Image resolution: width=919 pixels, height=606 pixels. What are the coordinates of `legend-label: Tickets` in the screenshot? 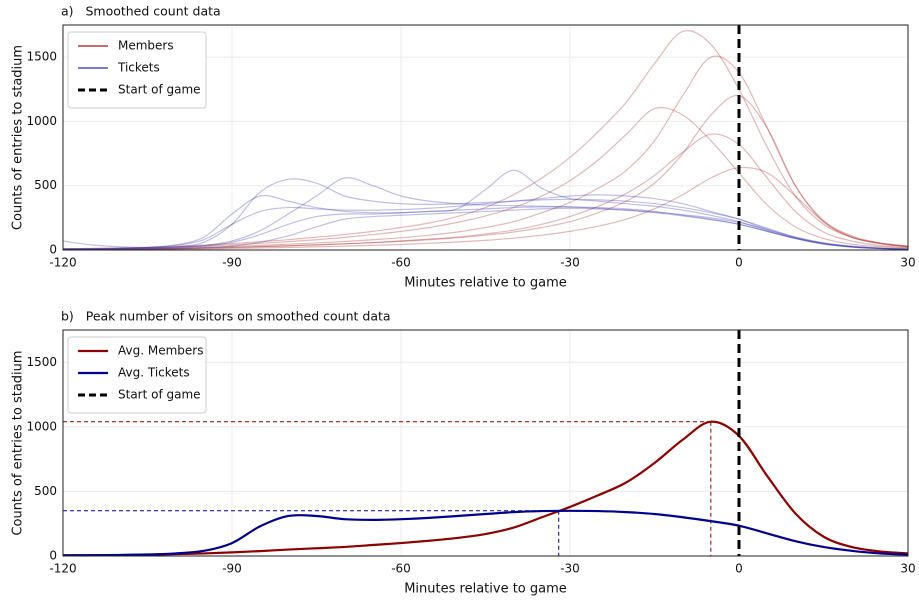 It's located at (138, 68).